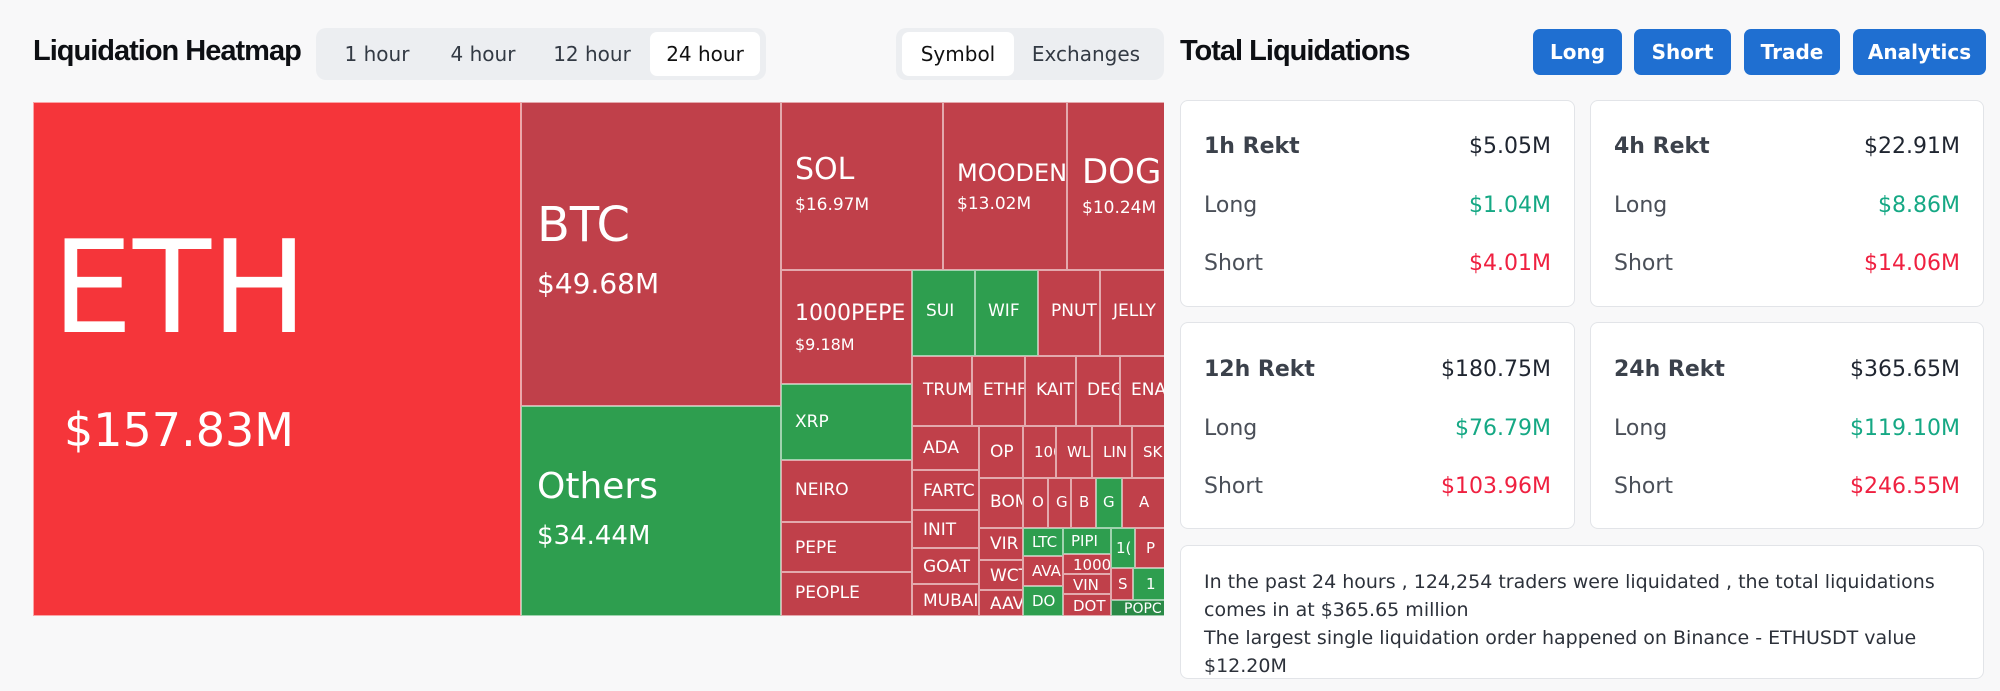 This screenshot has height=691, width=2000. What do you see at coordinates (1787, 486) in the screenshot?
I see `card-24h-short-row: Short $246.55M` at bounding box center [1787, 486].